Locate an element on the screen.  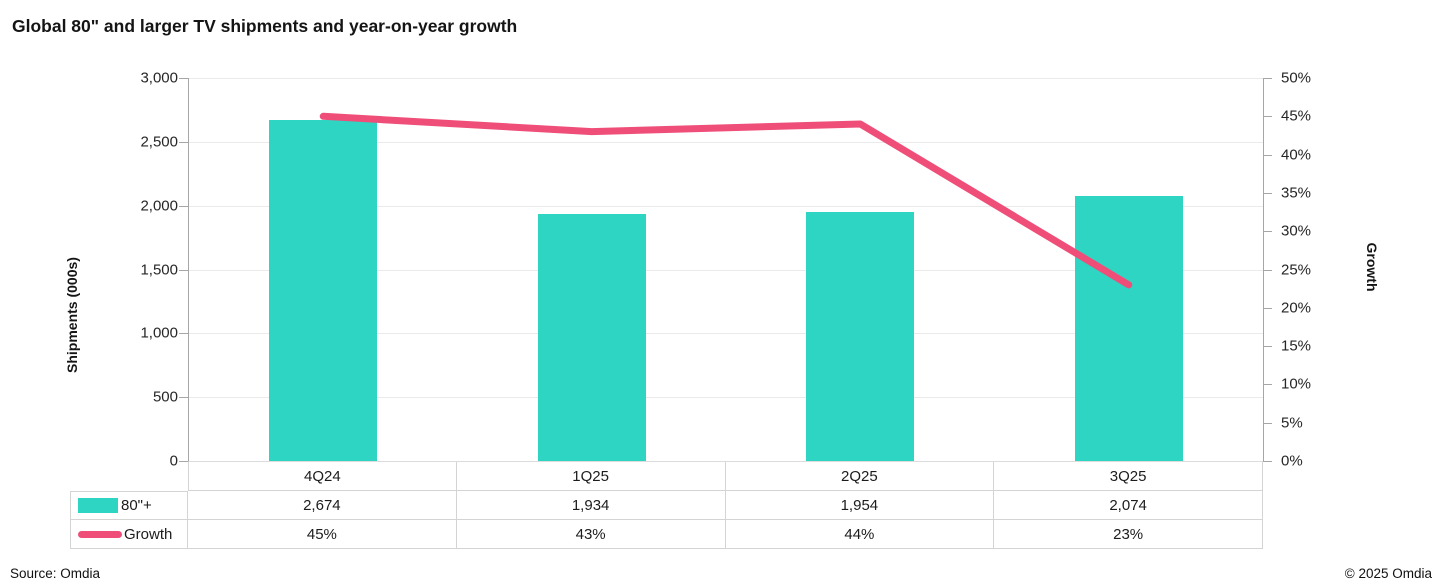
bar-swatch-icon is located at coordinates (98, 505).